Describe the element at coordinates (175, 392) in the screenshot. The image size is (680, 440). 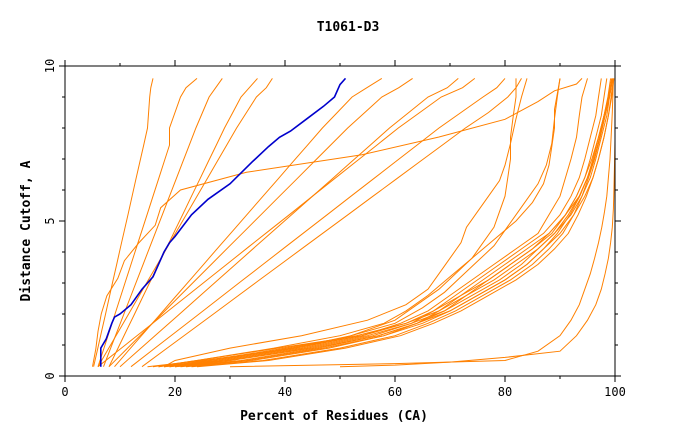
I see `x-tick-label-20: 20` at that location.